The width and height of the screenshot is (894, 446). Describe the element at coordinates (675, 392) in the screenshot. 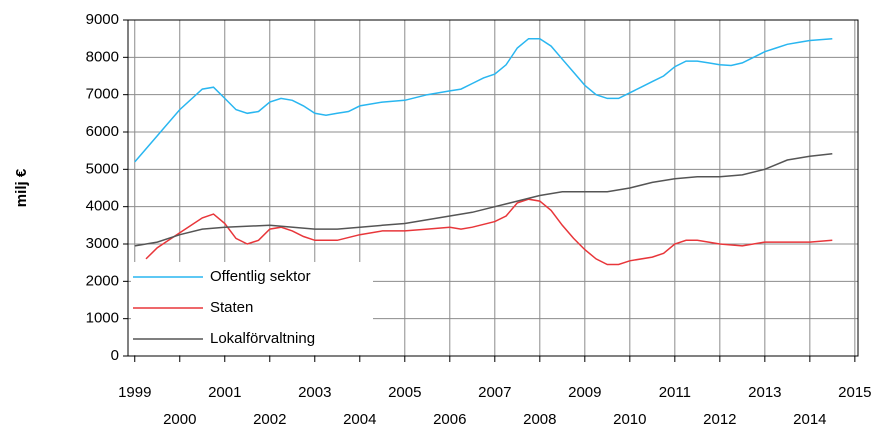

I see `x-tick-label: 2011` at that location.